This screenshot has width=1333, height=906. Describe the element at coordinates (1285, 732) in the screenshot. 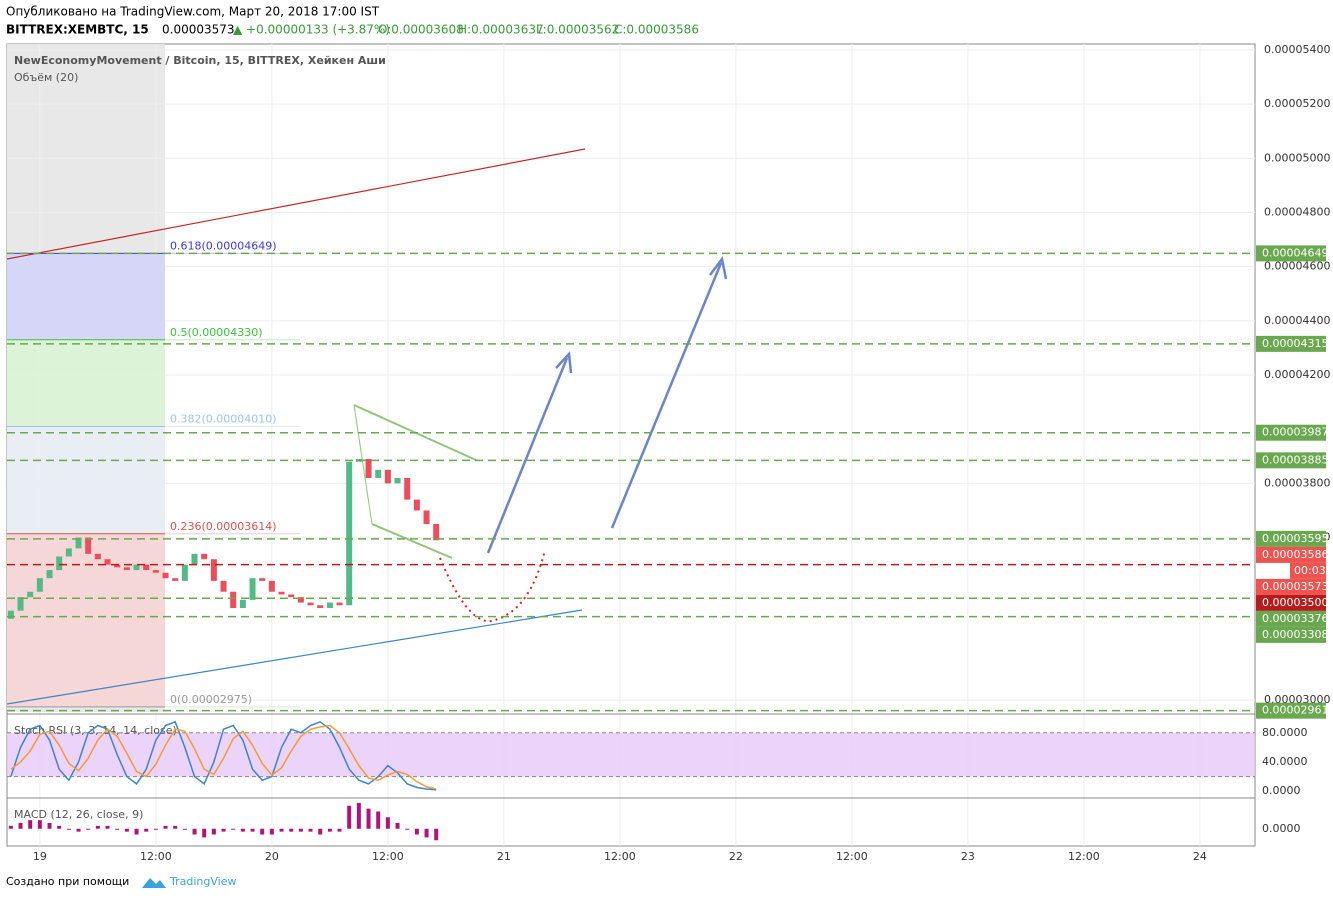

I see `y-tick-label: 80.0000` at that location.